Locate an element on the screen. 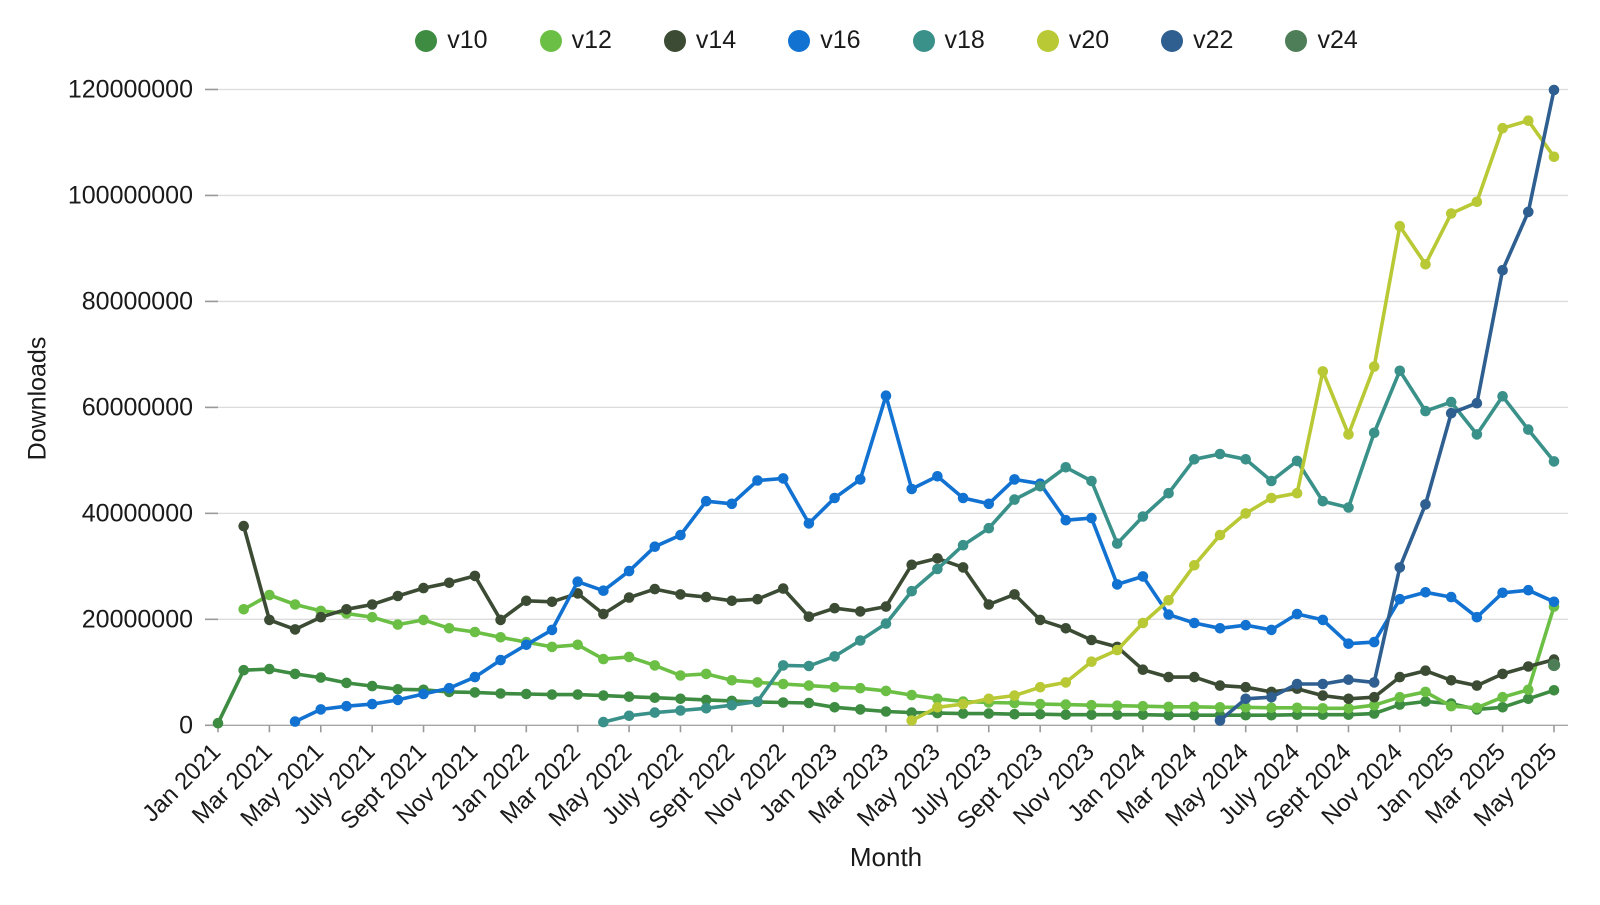 This screenshot has width=1600, height=905. legend-item-v22: v22 is located at coordinates (1197, 40).